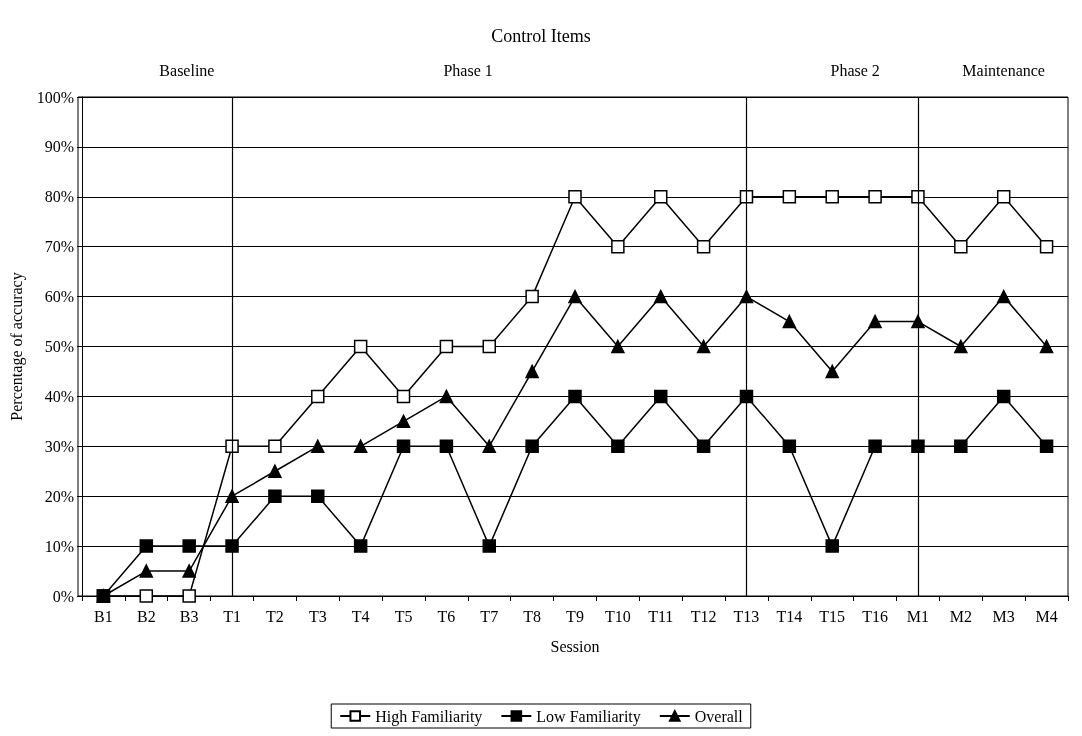  Describe the element at coordinates (146, 616) in the screenshot. I see `x-tick-label: B2` at that location.